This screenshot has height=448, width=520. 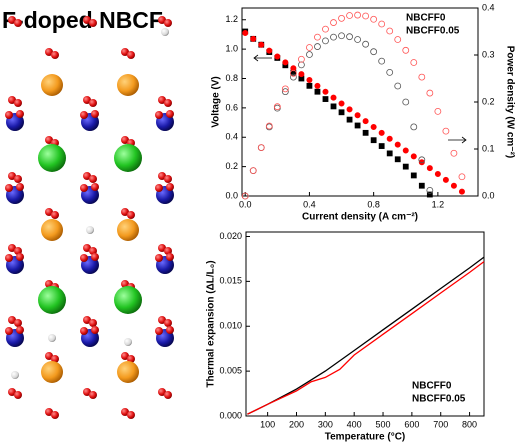 What do you see at coordinates (440, 424) in the screenshot?
I see `x-tick-label: 700` at bounding box center [440, 424].